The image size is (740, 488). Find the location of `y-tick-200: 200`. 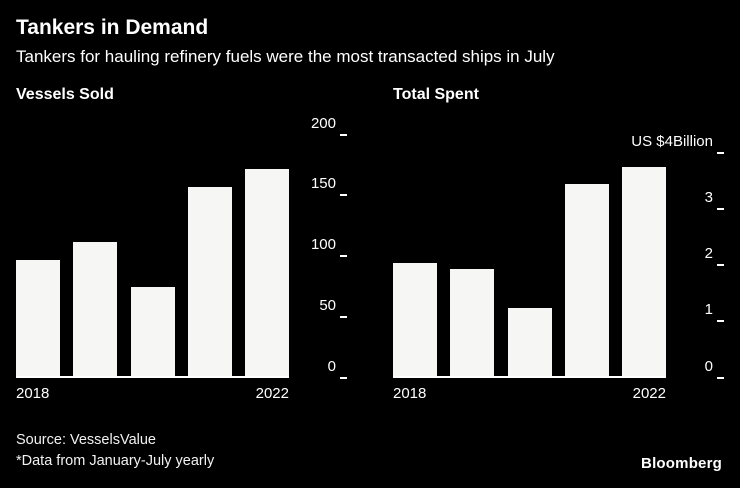

y-tick-200: 200 is located at coordinates (328, 125).